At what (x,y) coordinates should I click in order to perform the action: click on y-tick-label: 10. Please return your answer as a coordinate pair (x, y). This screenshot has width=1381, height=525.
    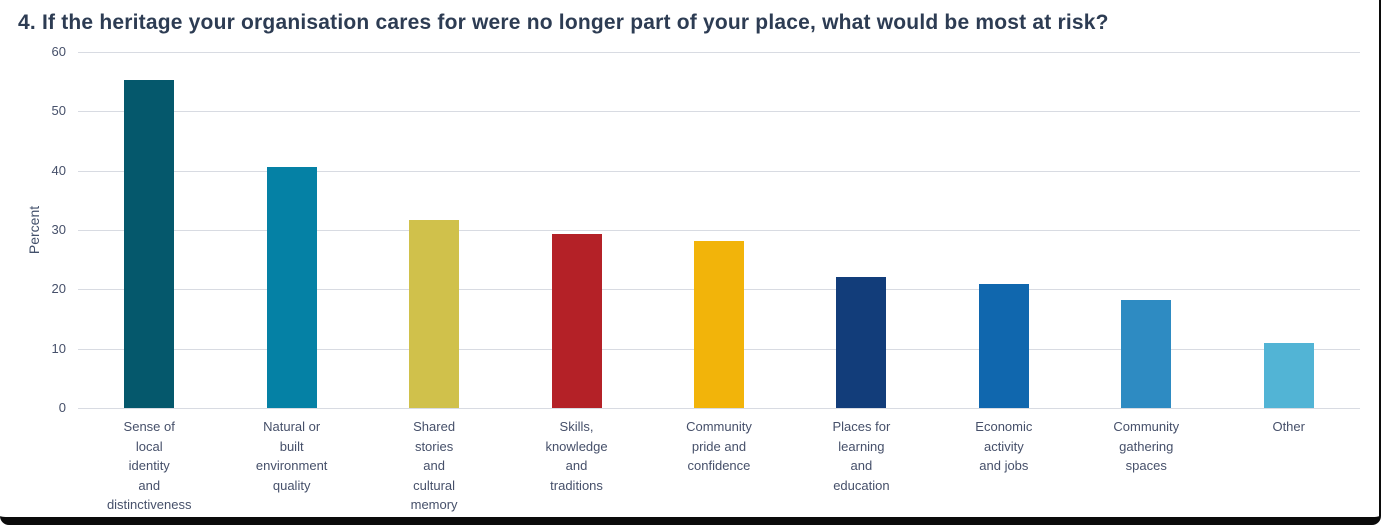
    Looking at the image, I should click on (58, 348).